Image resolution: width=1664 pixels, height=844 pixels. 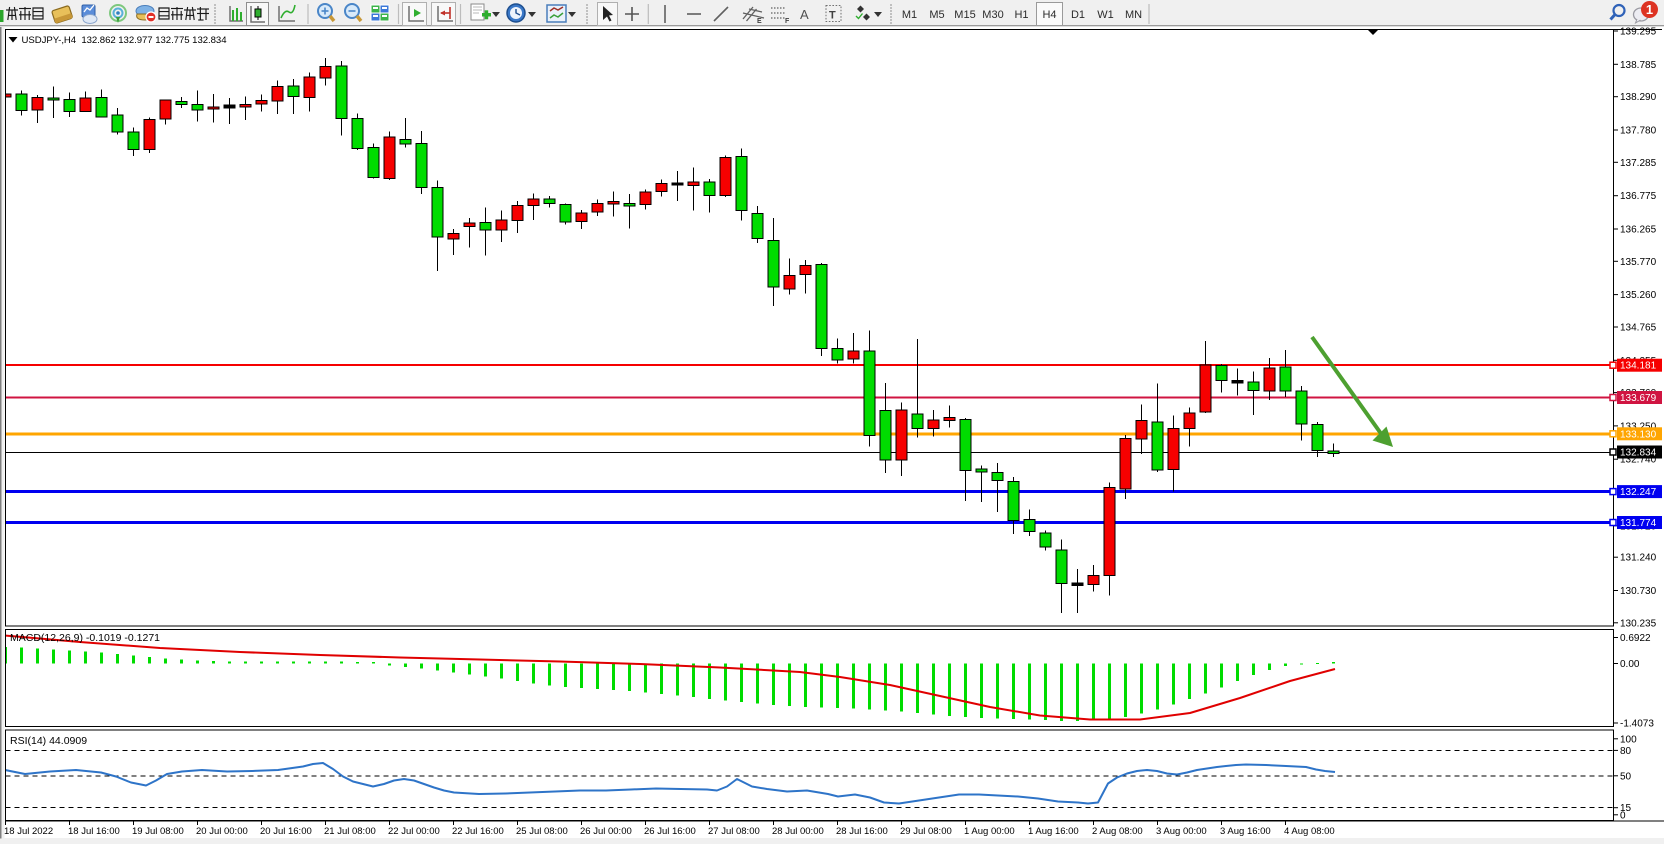 I want to click on svg-text: 133.679, so click(x=1638, y=398).